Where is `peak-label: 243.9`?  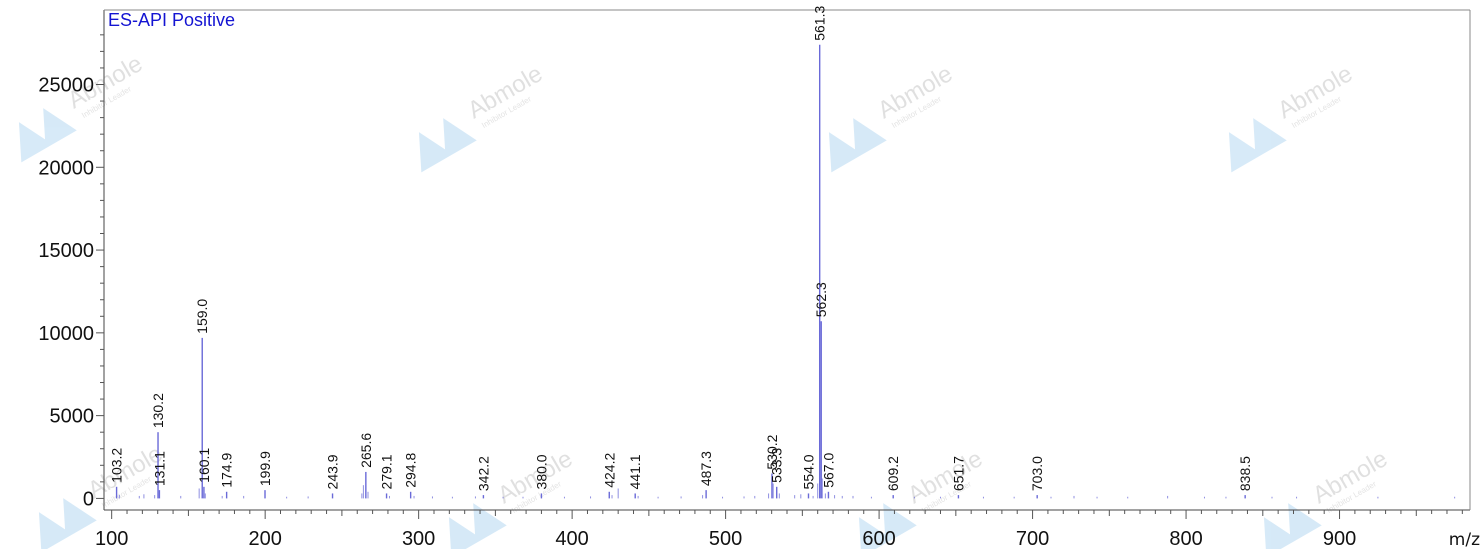 peak-label: 243.9 is located at coordinates (333, 471).